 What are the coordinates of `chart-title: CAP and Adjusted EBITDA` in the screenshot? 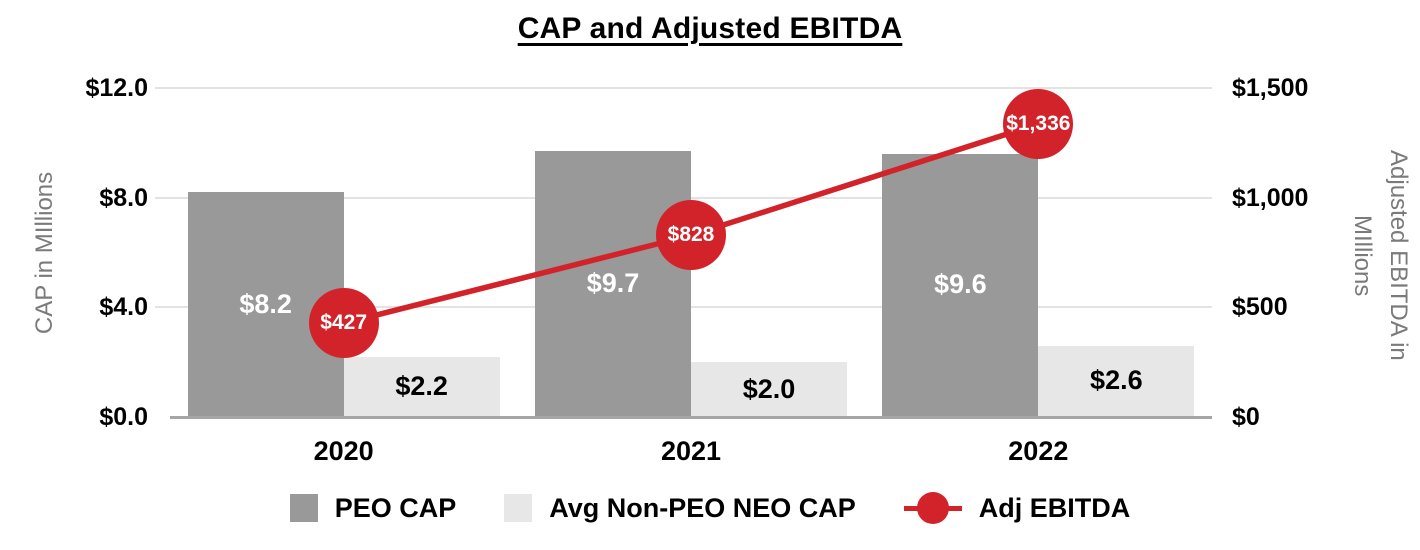 It's located at (710, 28).